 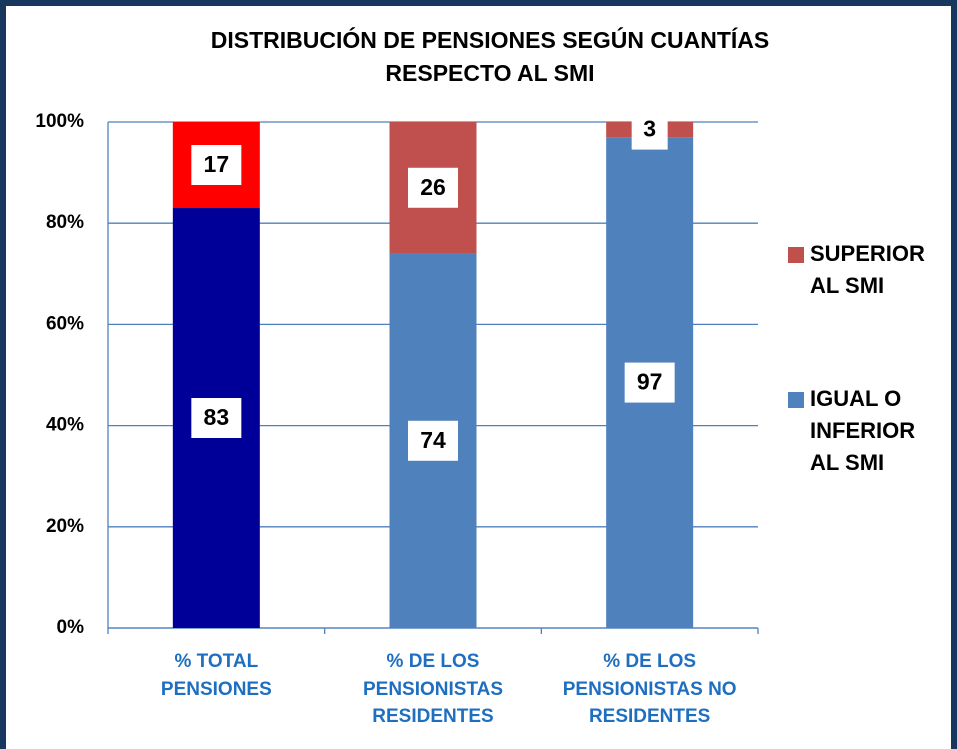 What do you see at coordinates (59, 121) in the screenshot?
I see `y-tick-label: 100%` at bounding box center [59, 121].